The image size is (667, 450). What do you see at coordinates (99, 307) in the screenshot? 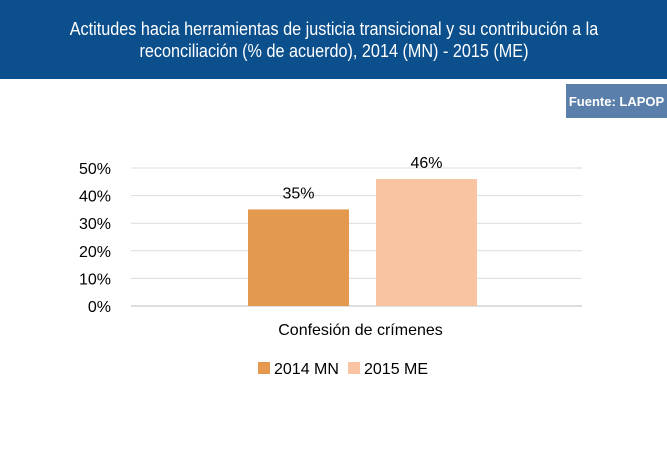
I see `y-tick-label: 0%` at bounding box center [99, 307].